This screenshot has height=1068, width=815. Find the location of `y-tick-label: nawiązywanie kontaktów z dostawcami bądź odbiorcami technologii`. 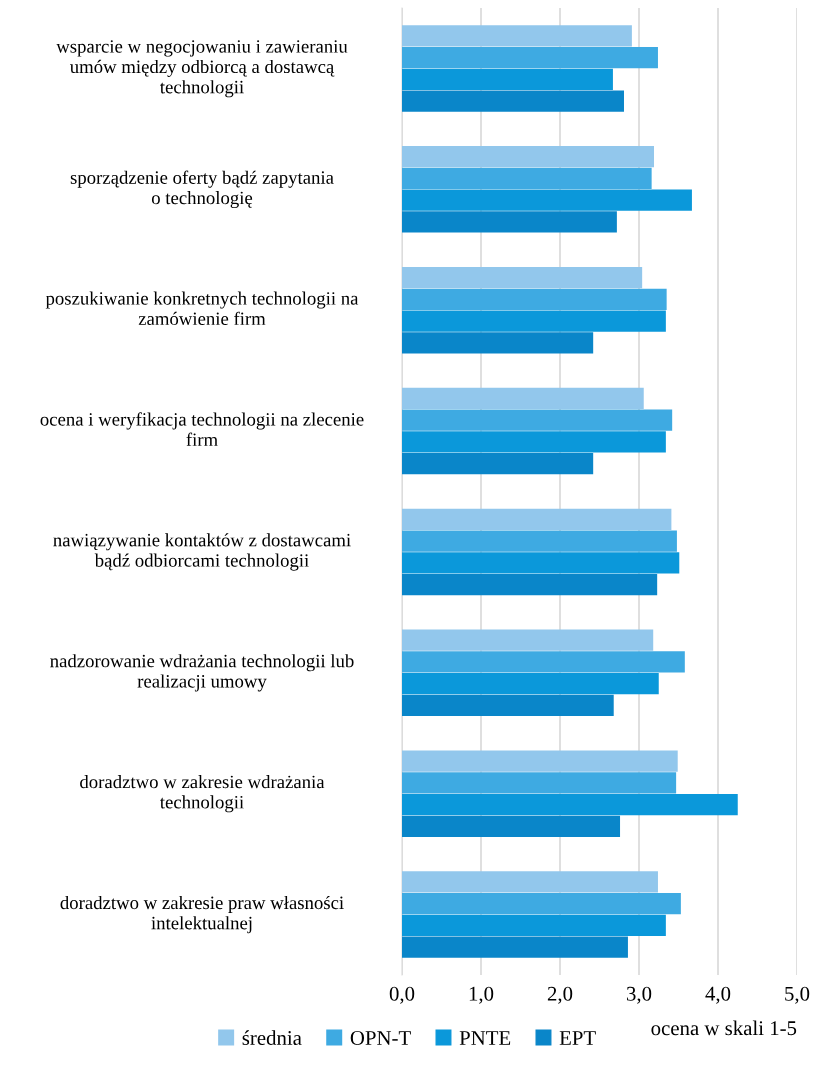

y-tick-label: nawiązywanie kontaktów z dostawcami bądź odbiorcami technologii is located at coordinates (202, 552).